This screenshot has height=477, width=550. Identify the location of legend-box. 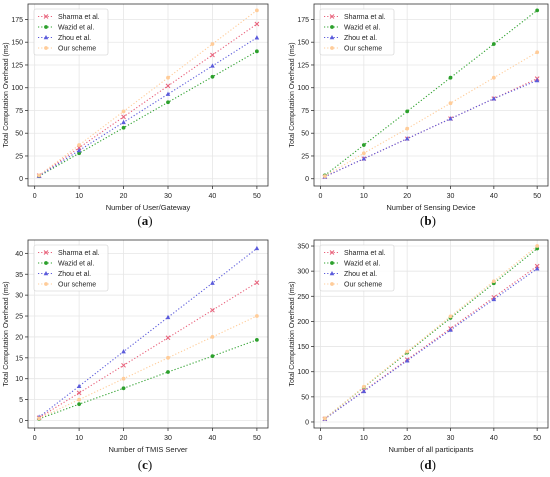
(357, 32).